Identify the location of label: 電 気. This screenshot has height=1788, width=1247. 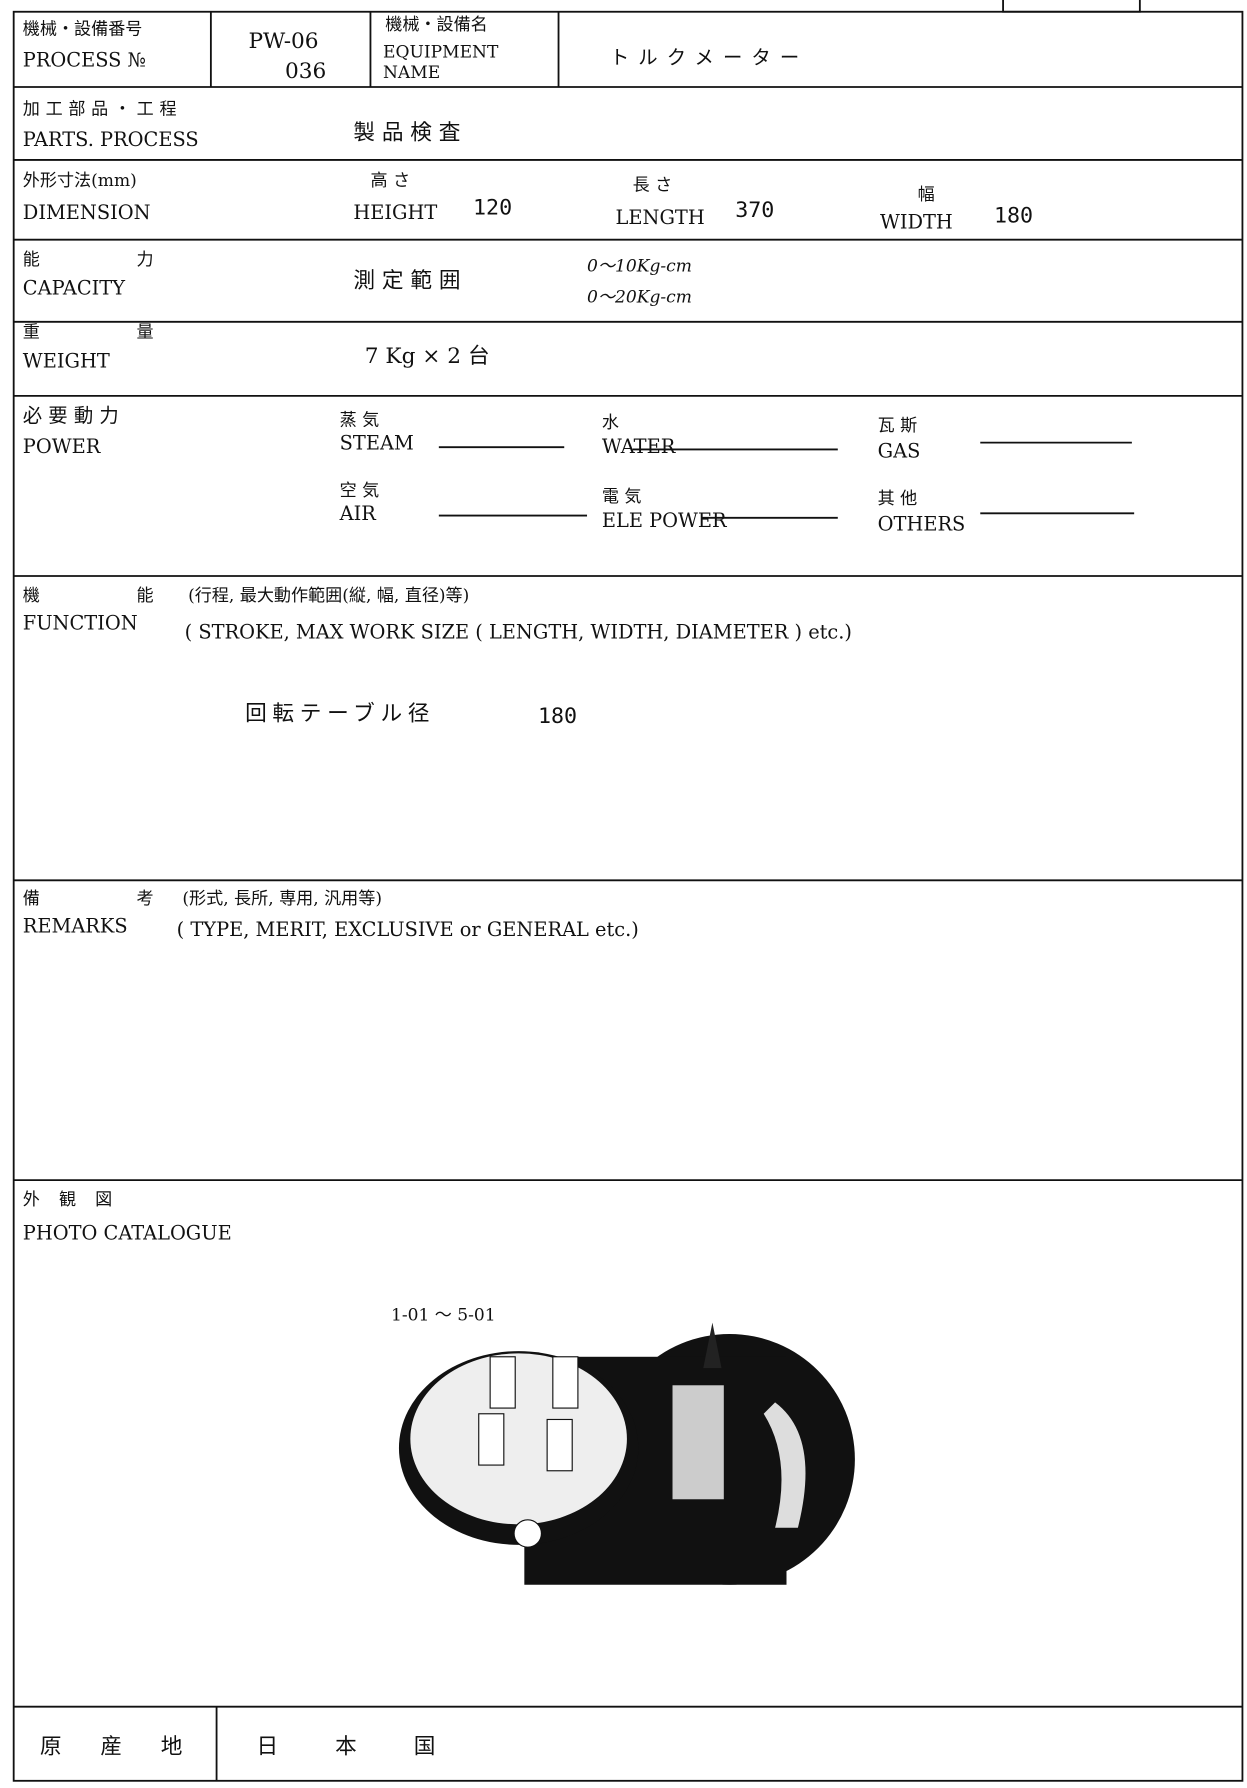
(622, 497).